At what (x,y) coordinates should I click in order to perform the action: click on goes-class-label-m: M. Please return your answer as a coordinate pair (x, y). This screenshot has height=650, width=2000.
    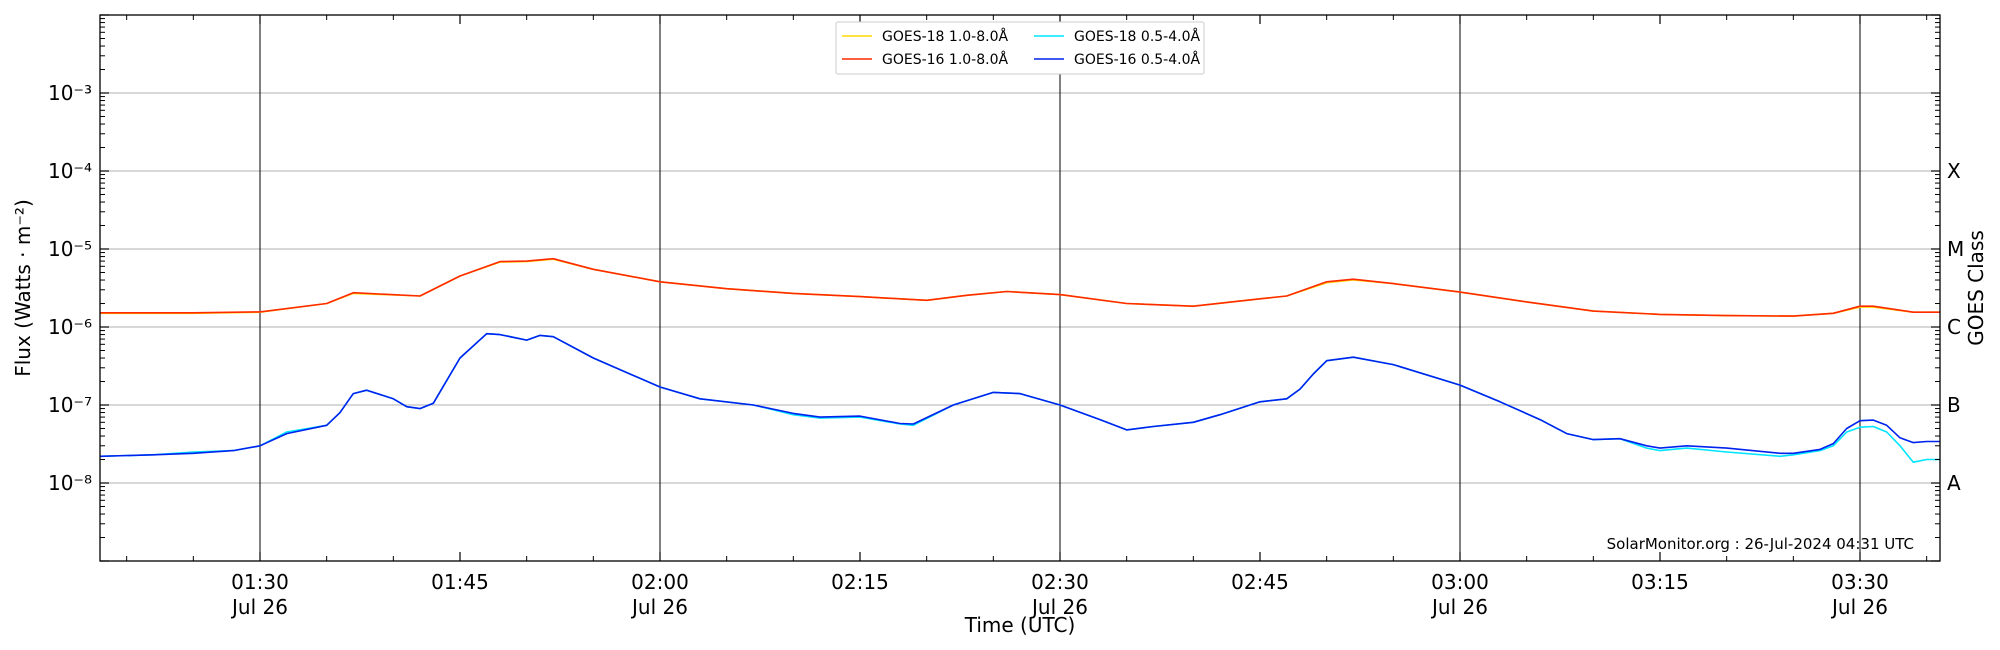
    Looking at the image, I should click on (1955, 249).